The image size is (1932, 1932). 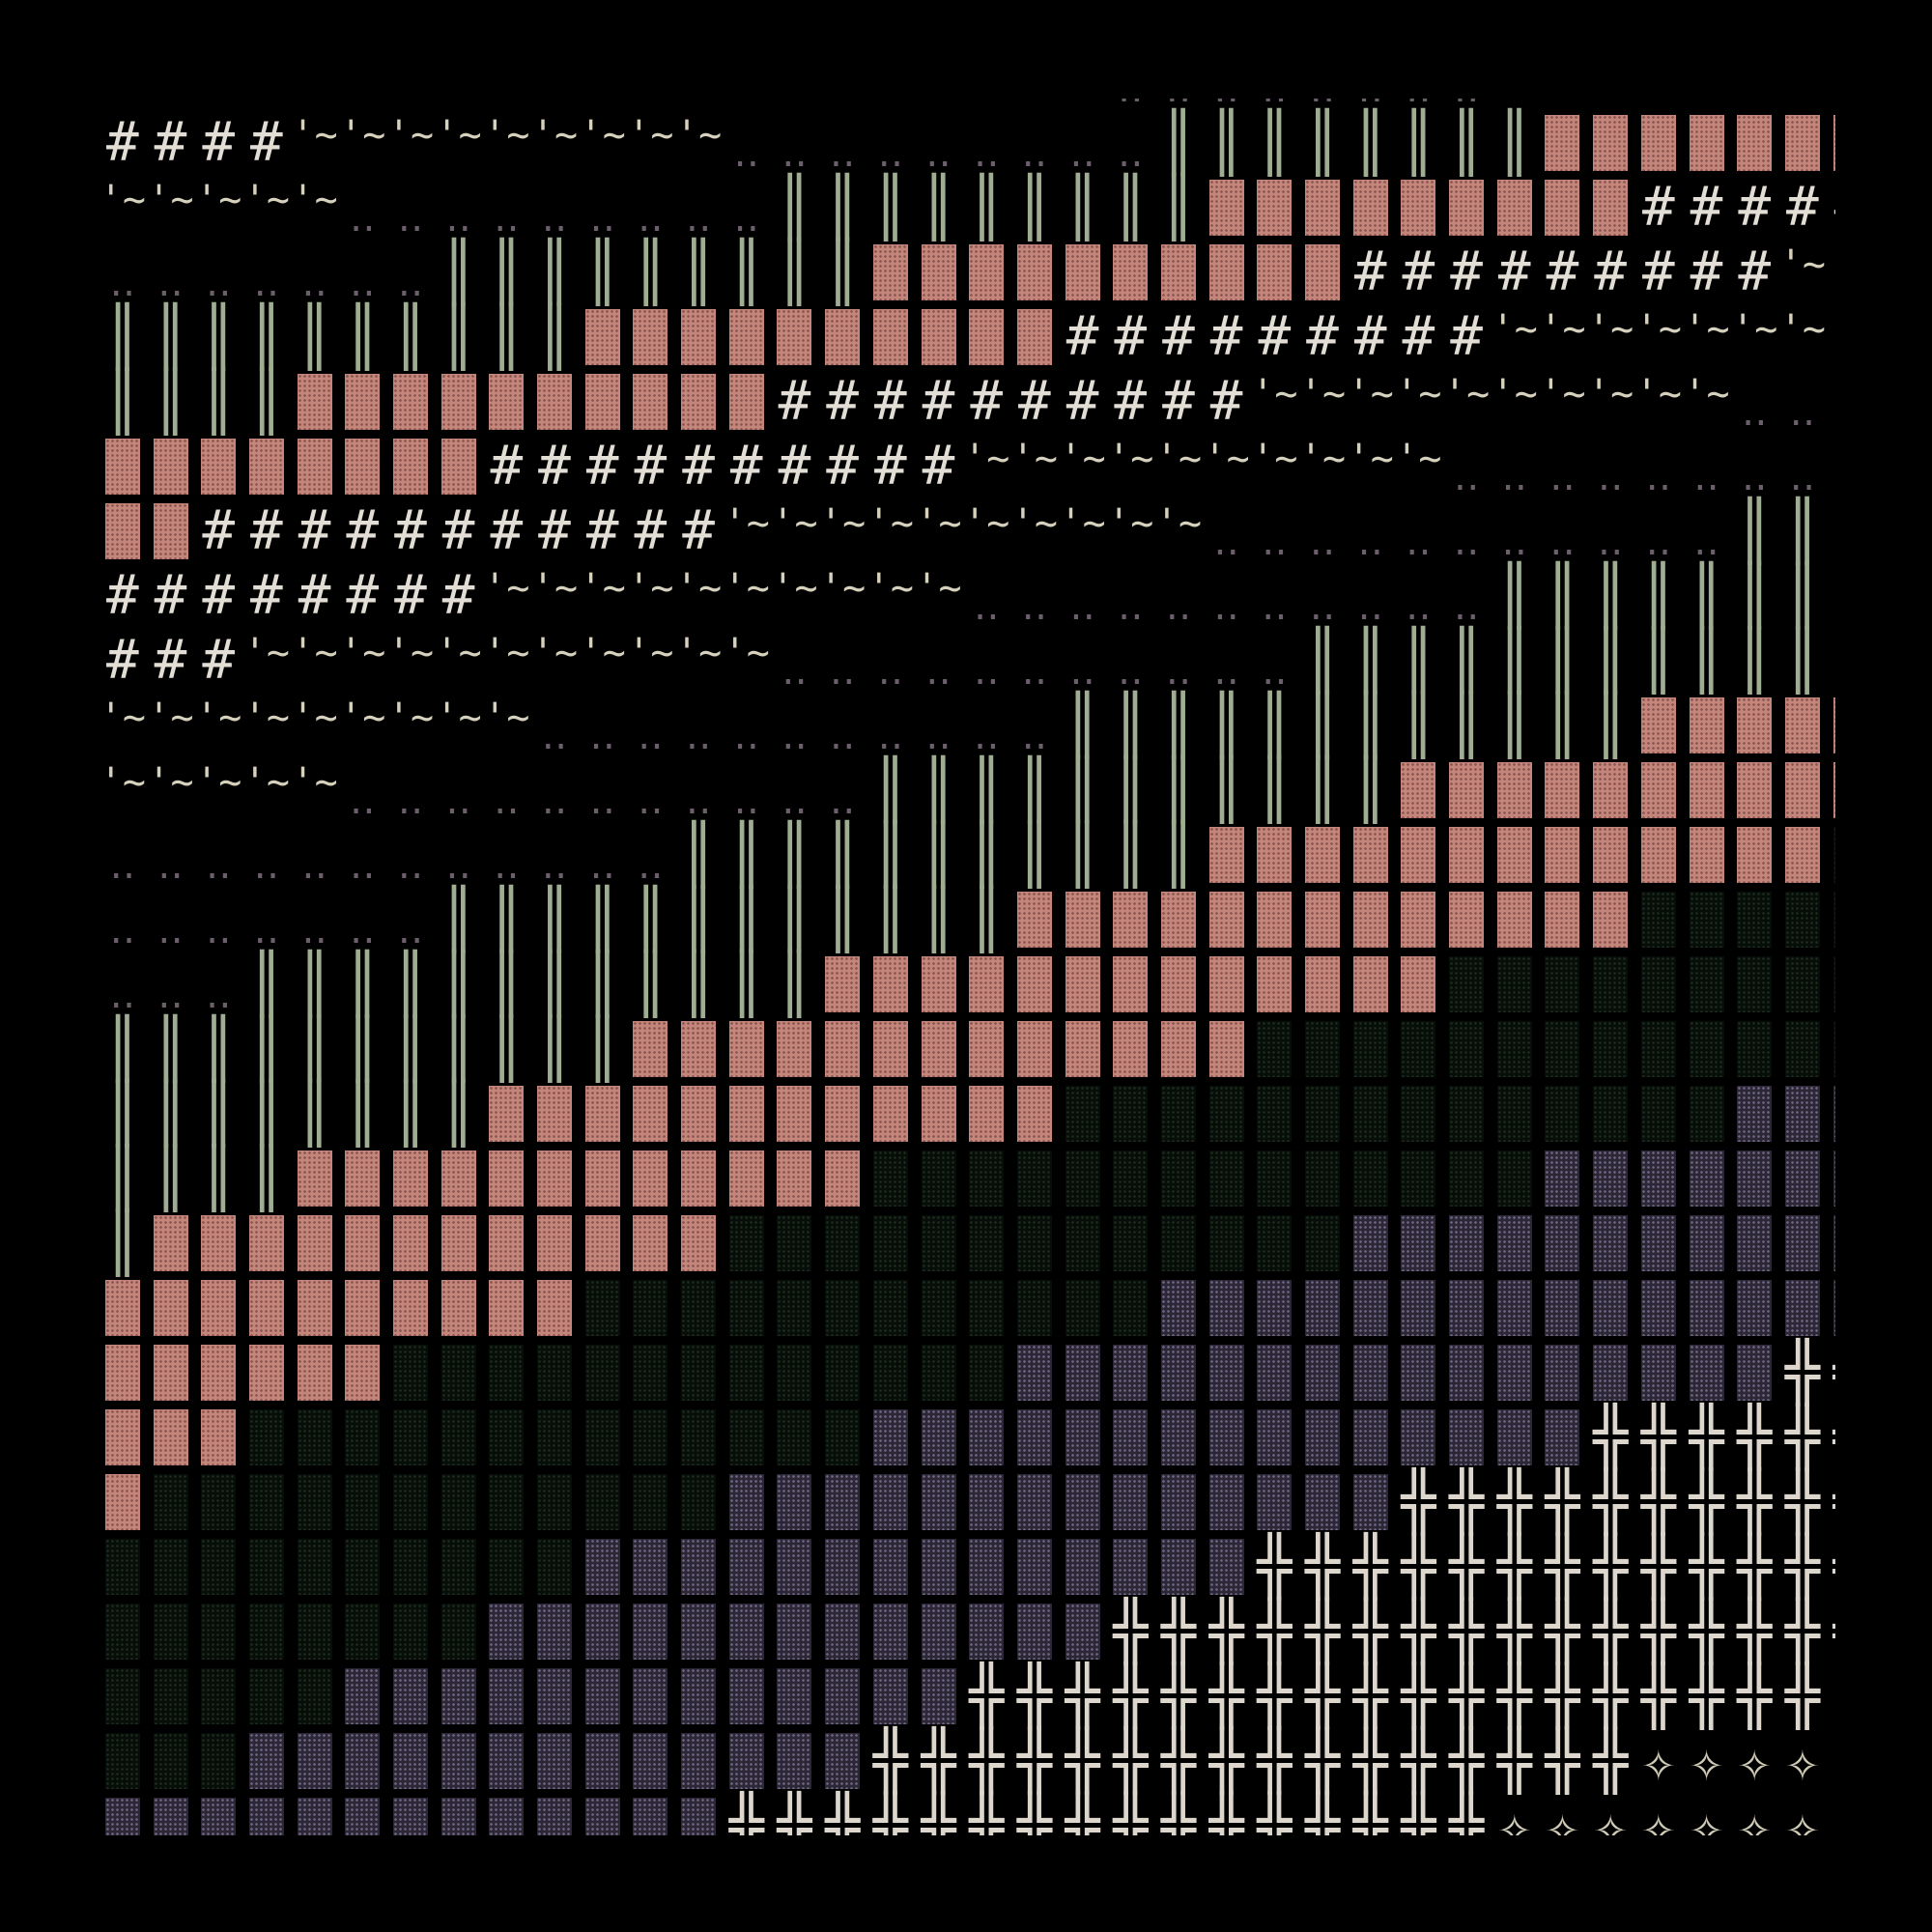 What do you see at coordinates (967, 1372) in the screenshot?
I see `art-row: ╬╬` at bounding box center [967, 1372].